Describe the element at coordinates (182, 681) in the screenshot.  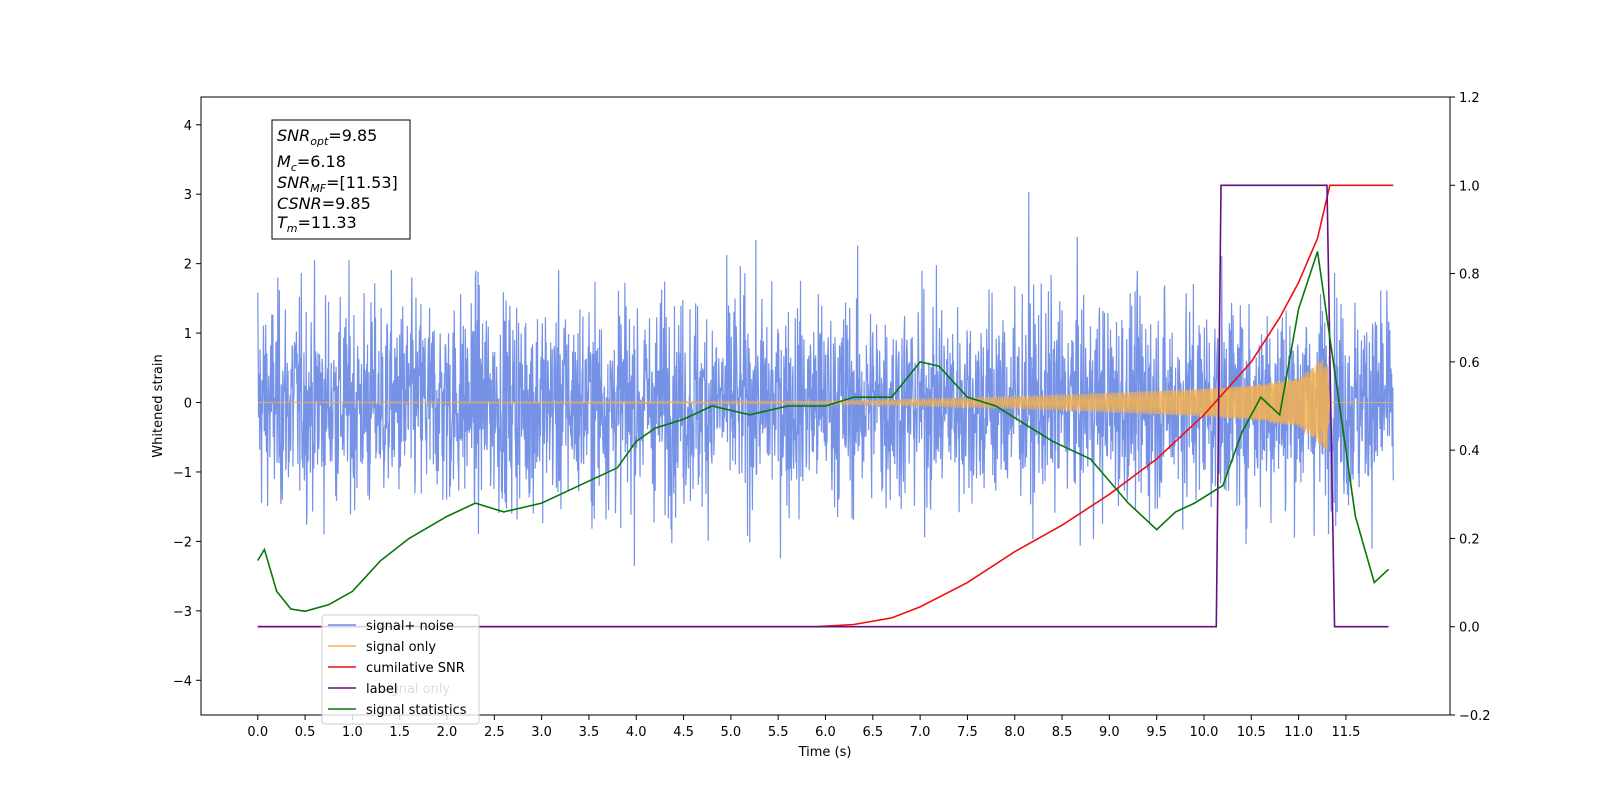
I see `y-tick-label: −4` at that location.